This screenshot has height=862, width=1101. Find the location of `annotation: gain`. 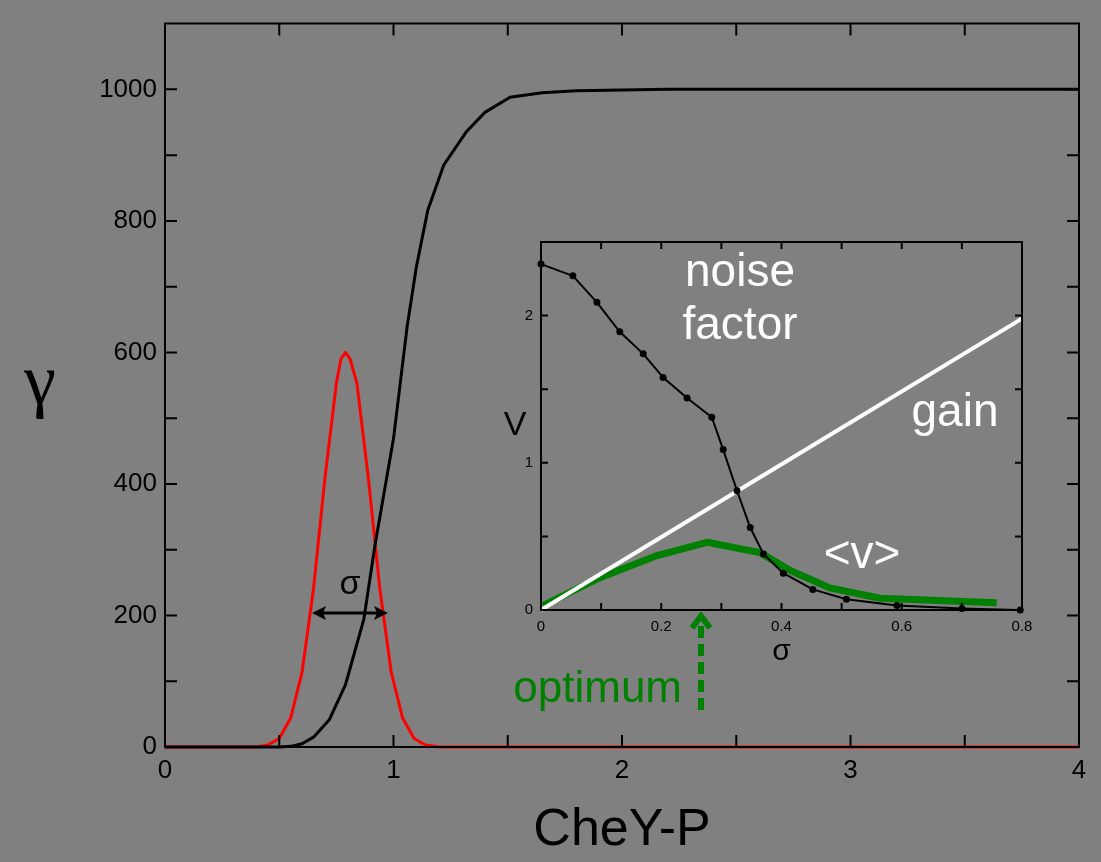

annotation: gain is located at coordinates (955, 409).